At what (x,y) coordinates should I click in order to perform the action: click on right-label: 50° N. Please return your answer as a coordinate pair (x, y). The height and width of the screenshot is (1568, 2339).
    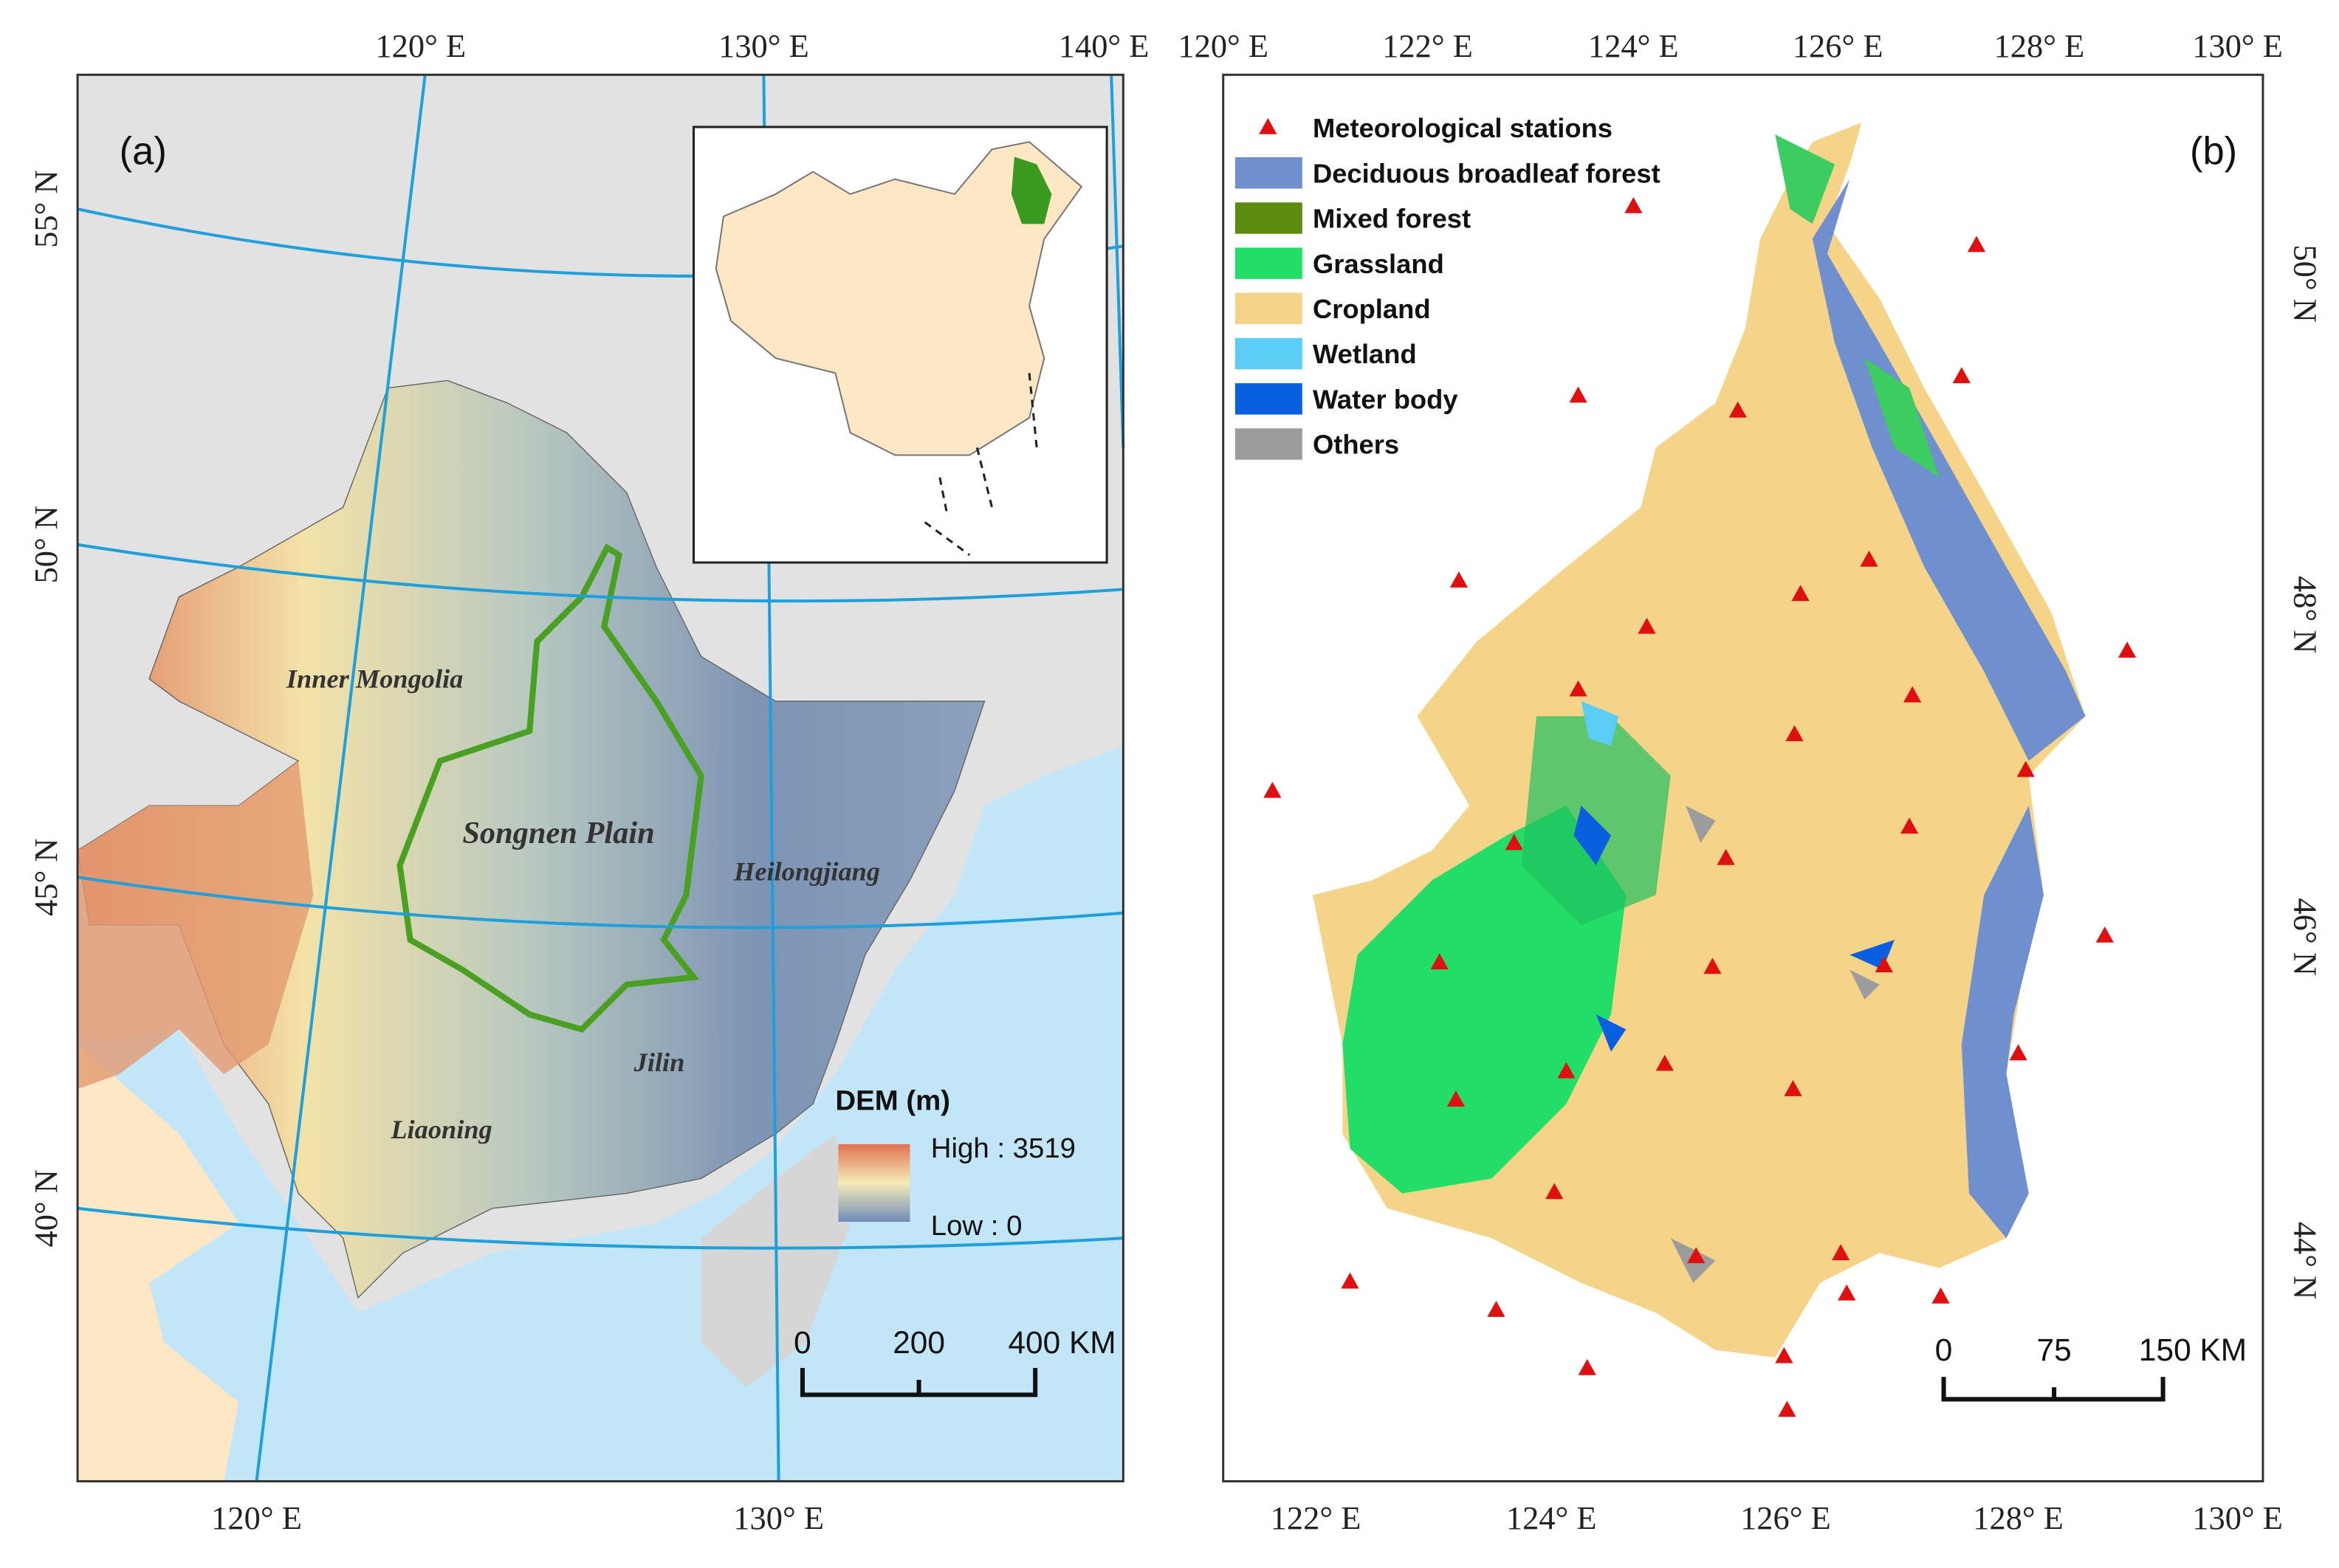
    Looking at the image, I should click on (2305, 283).